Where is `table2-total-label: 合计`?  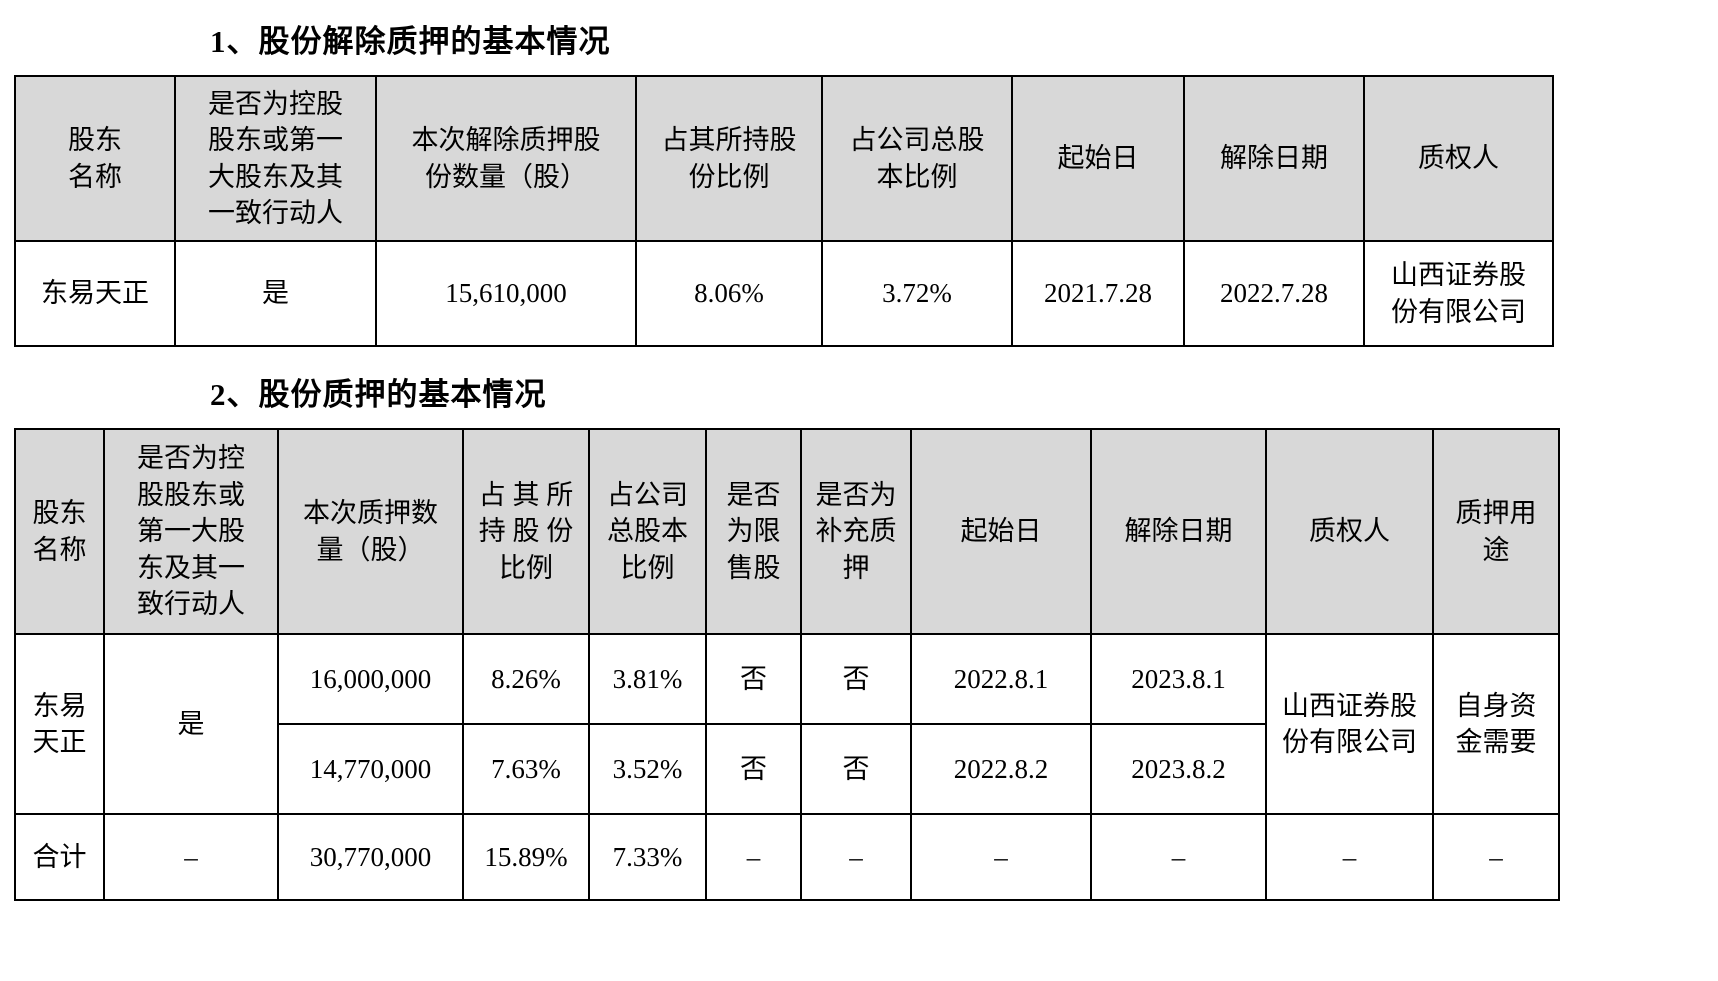
table2-total-label: 合计 is located at coordinates (59, 857).